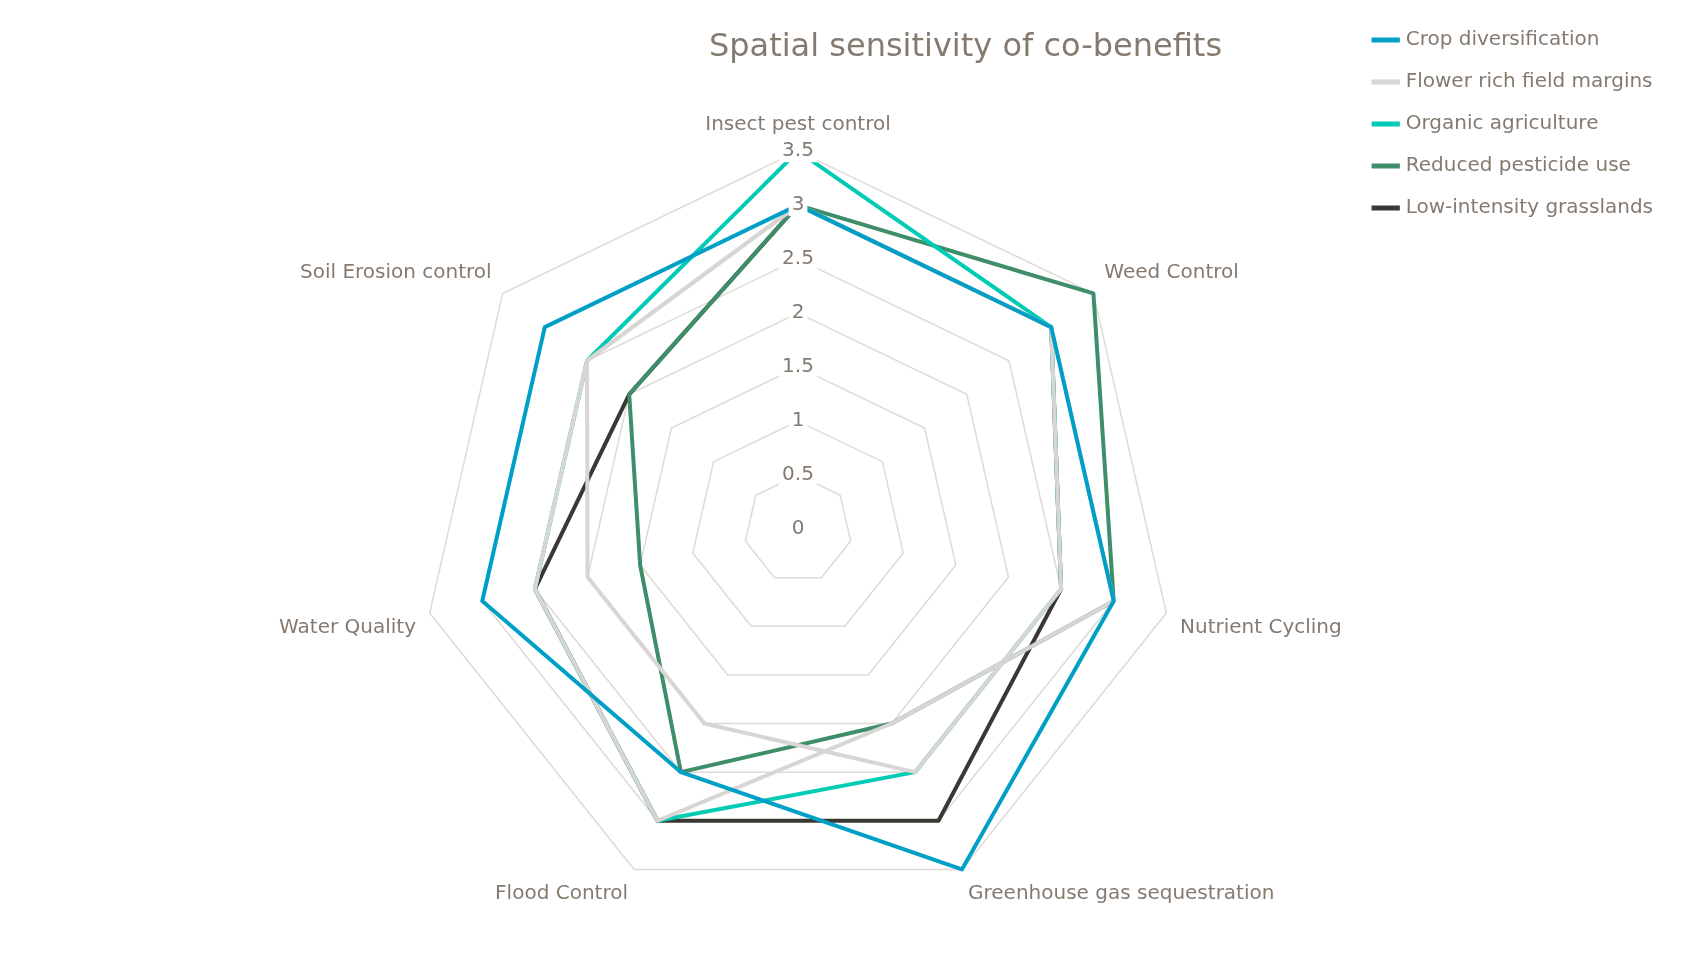 This screenshot has width=1681, height=964. I want to click on spoke-label: Greenhouse gas sequestration, so click(1121, 892).